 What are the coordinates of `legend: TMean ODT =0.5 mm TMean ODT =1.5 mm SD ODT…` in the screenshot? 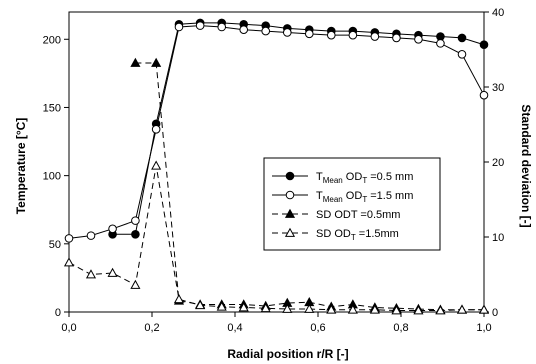 It's located at (352, 204).